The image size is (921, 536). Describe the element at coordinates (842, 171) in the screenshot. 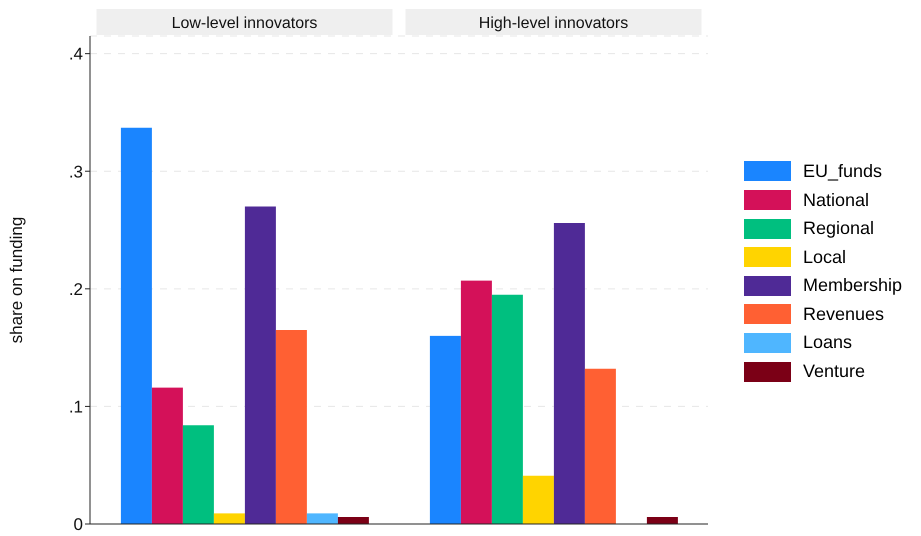

I see `legend-label: EU_funds` at that location.